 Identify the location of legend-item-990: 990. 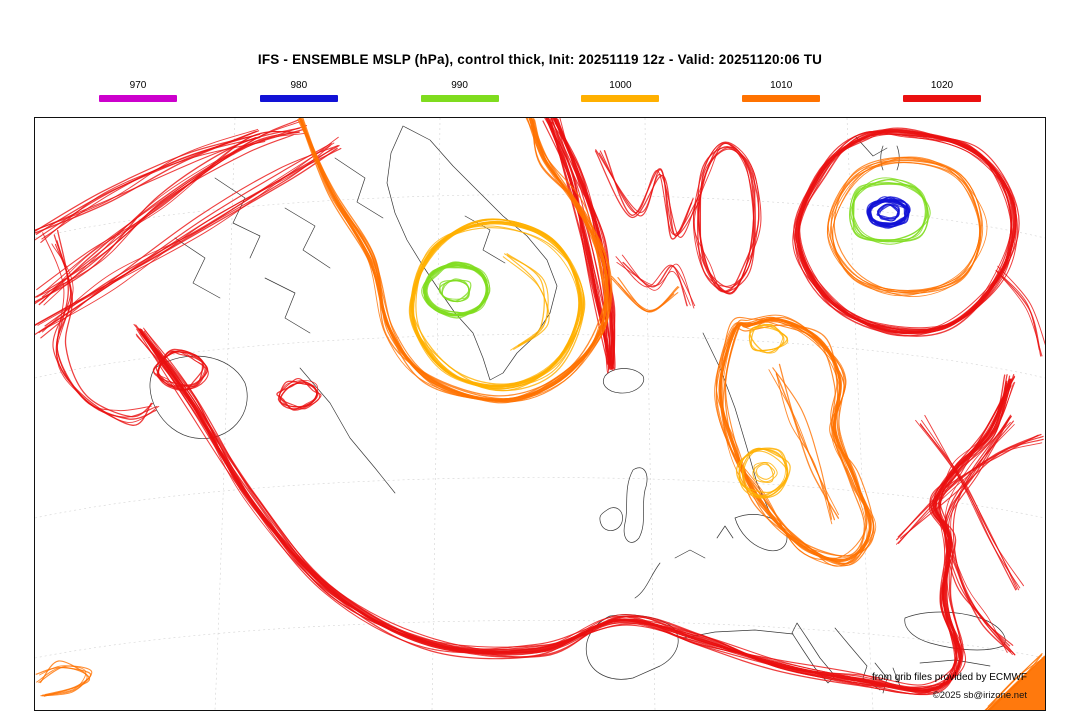
(460, 91).